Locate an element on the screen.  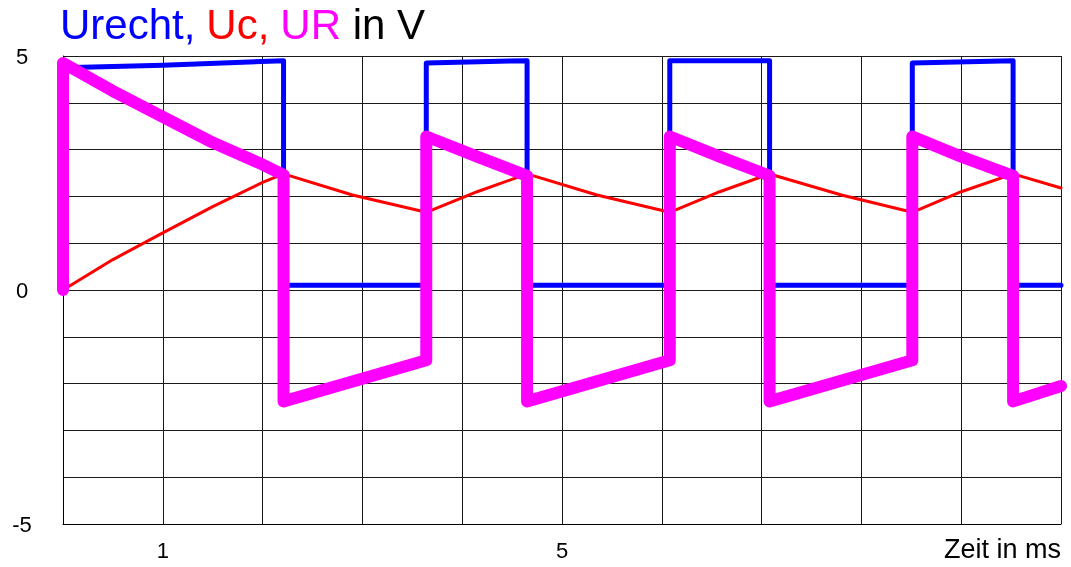
x-tick-label: 1 is located at coordinates (162, 550).